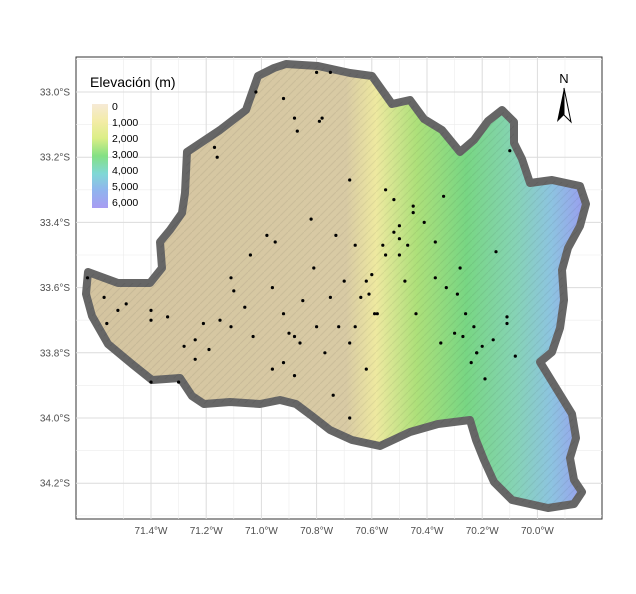  What do you see at coordinates (261, 531) in the screenshot?
I see `x-tick-label: 71.0°W` at bounding box center [261, 531].